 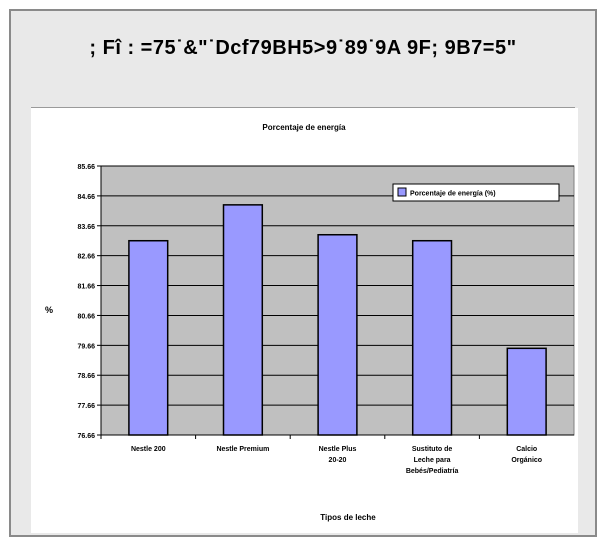 What do you see at coordinates (86, 346) in the screenshot?
I see `y-tick-label: 79.66` at bounding box center [86, 346].